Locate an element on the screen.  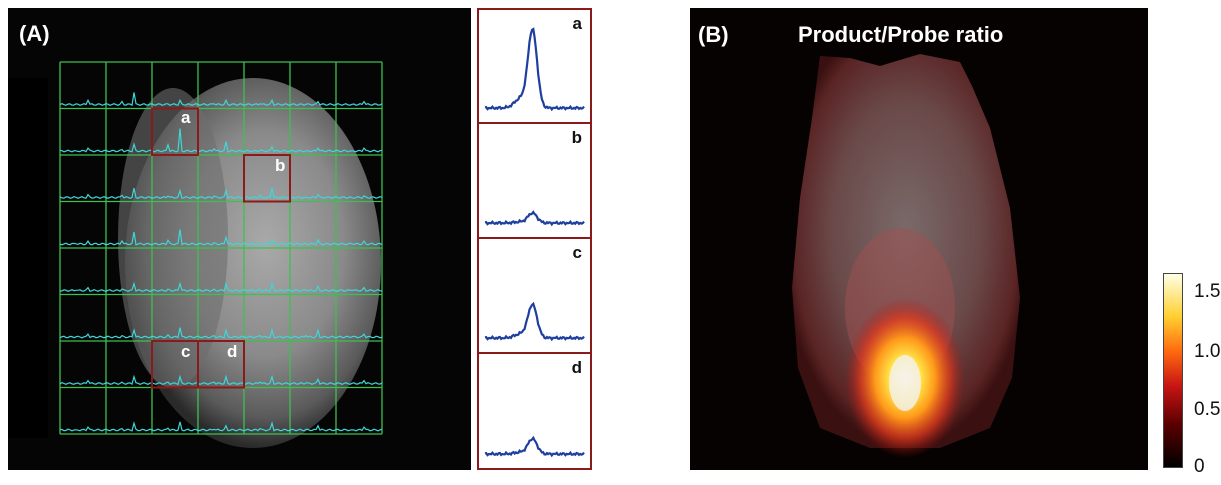
spectrum-letter-c: c is located at coordinates (577, 252).